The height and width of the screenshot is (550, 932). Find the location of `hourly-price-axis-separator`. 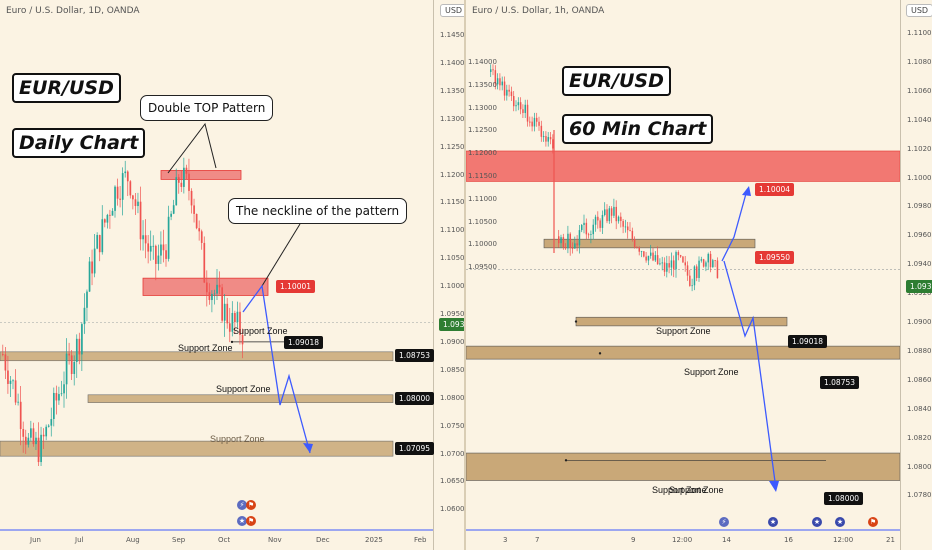

hourly-price-axis-separator is located at coordinates (900, 275).